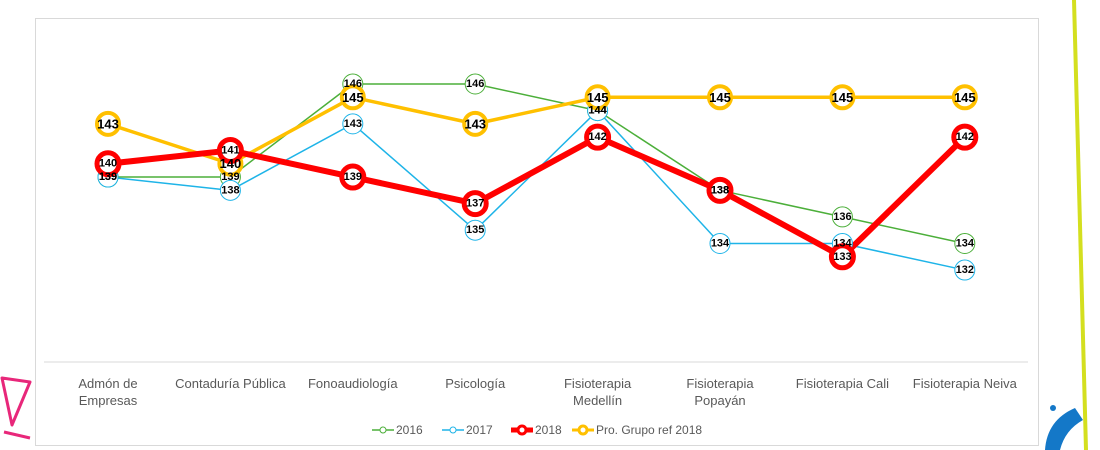 This screenshot has height=450, width=1100. I want to click on legend: 2016 2017 2018 Pro. Grupo ref 2018, so click(537, 430).